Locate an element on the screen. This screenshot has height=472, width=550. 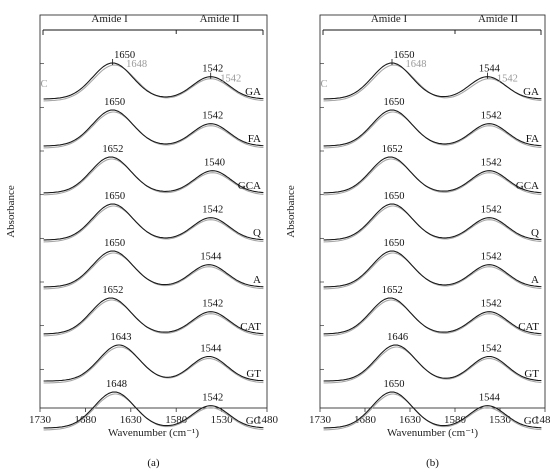
panel-label: (a) is located at coordinates (153, 463).